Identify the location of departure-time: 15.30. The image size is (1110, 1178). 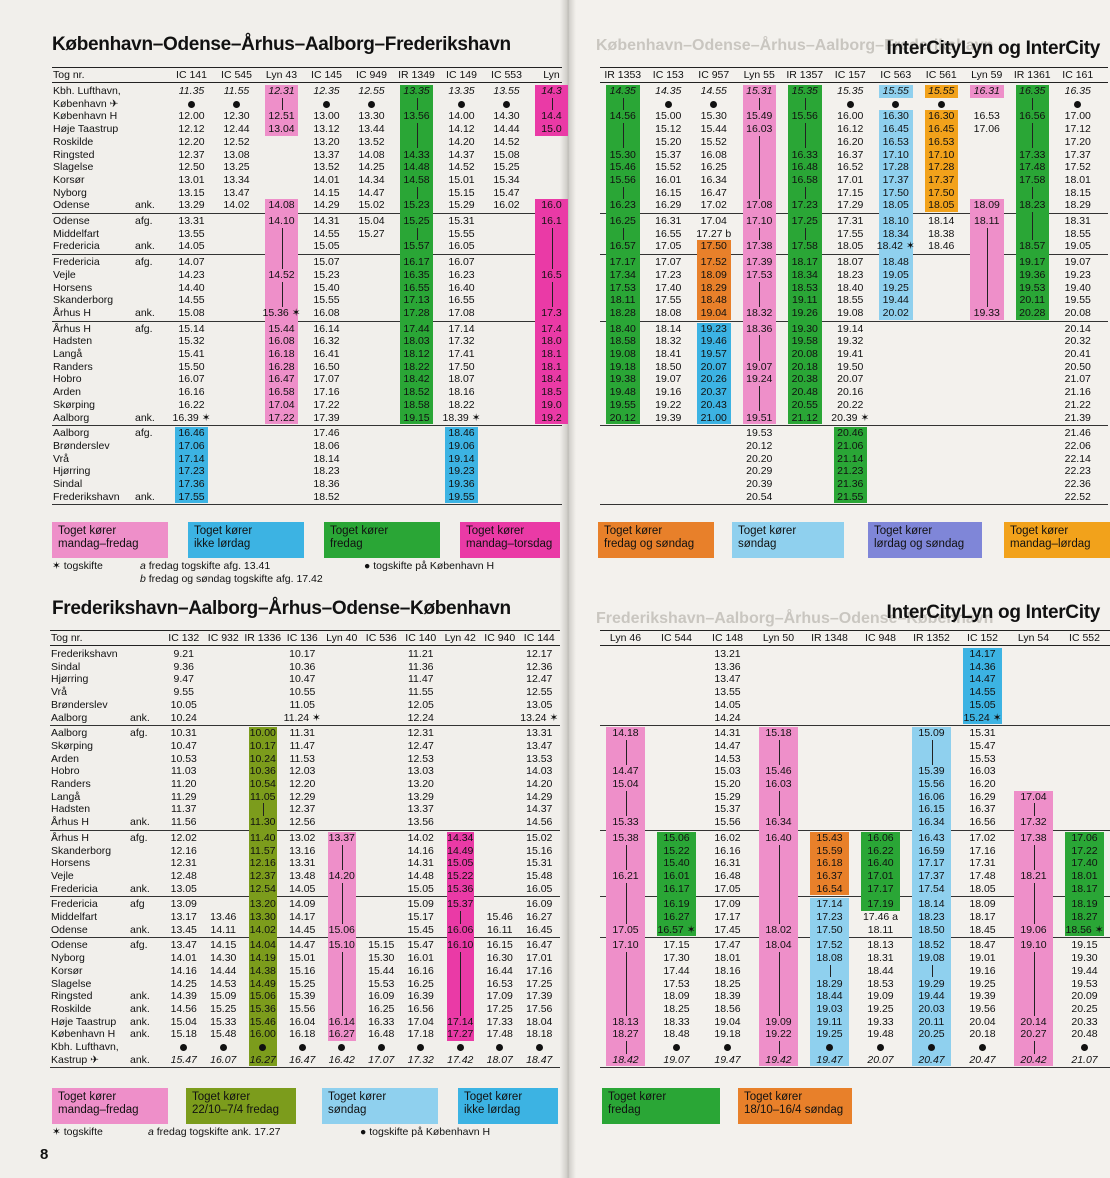
(381, 958).